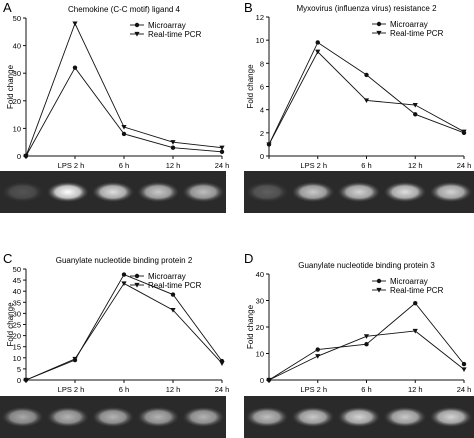 The width and height of the screenshot is (474, 438). What do you see at coordinates (19, 369) in the screenshot?
I see `y-tick-label: 5` at bounding box center [19, 369].